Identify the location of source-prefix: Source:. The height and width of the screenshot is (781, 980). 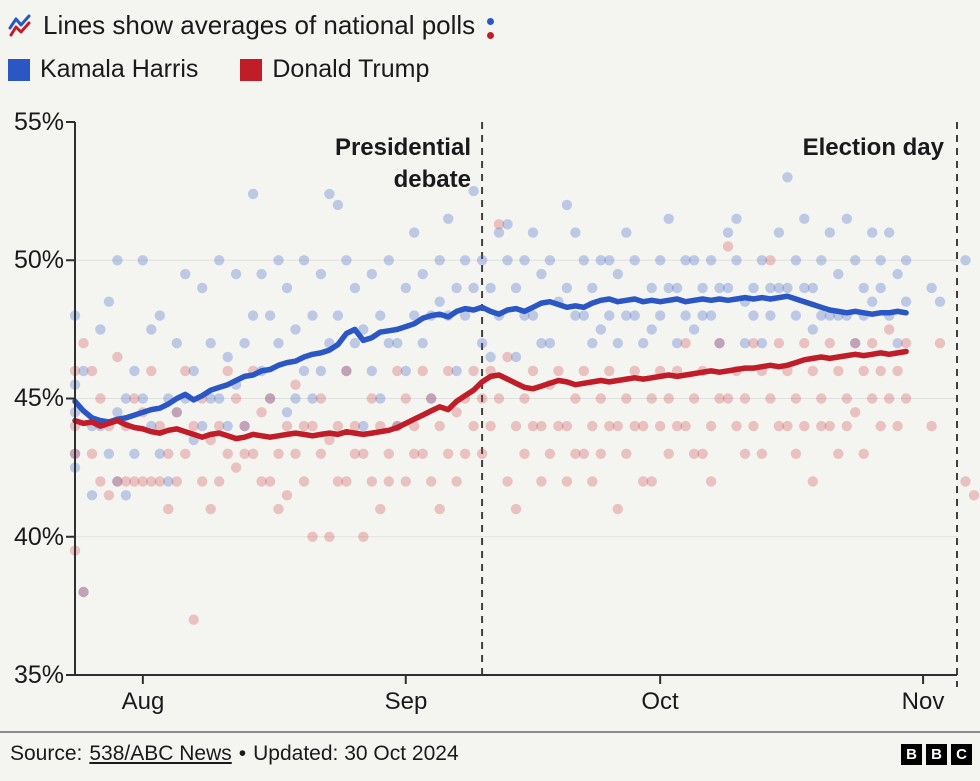
(46, 753).